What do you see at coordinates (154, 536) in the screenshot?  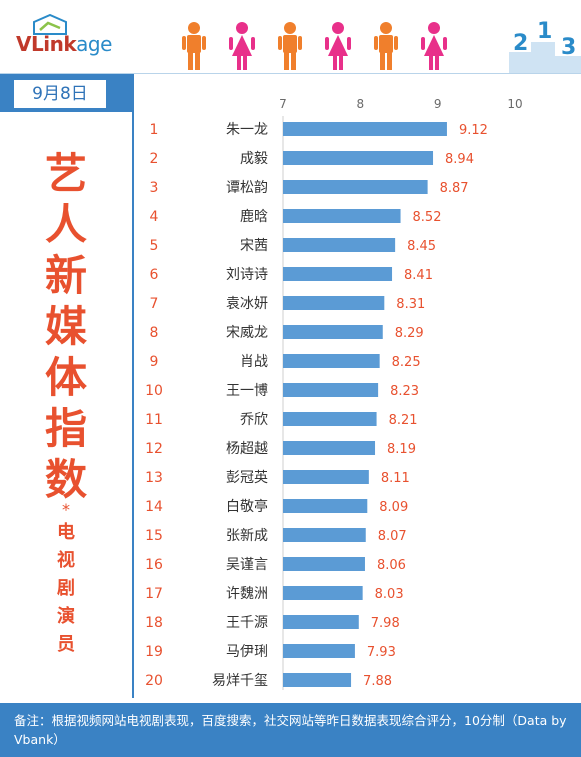 I see `rank-label: 15` at bounding box center [154, 536].